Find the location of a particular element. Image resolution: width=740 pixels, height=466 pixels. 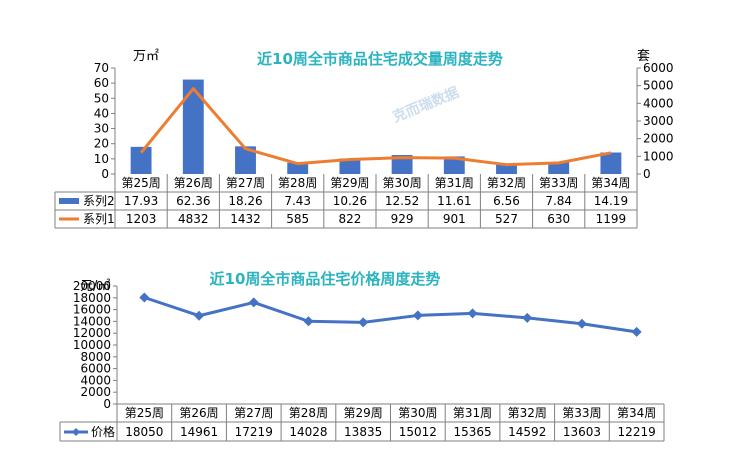

chart1-line-value-cell: 527 is located at coordinates (506, 219).